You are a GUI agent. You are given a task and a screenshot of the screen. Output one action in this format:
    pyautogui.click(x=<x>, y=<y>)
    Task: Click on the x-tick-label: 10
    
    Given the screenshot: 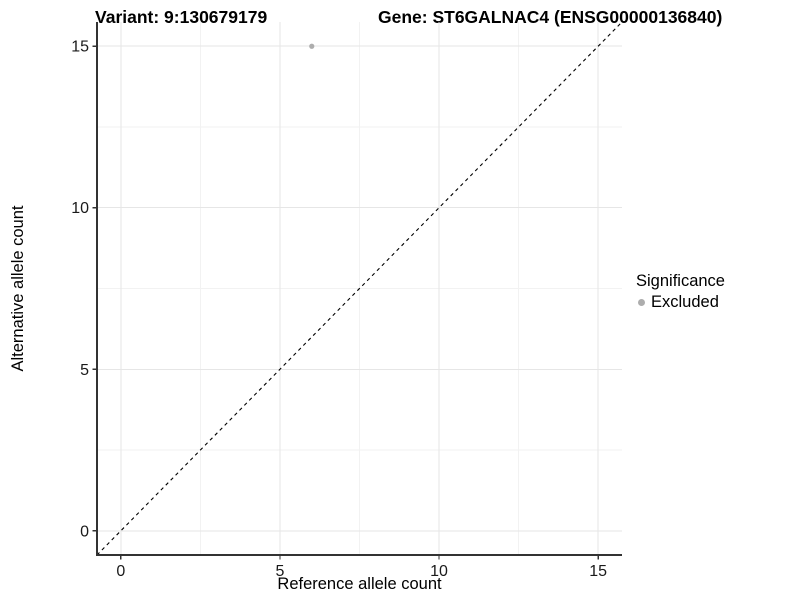 What is the action you would take?
    pyautogui.click(x=439, y=571)
    